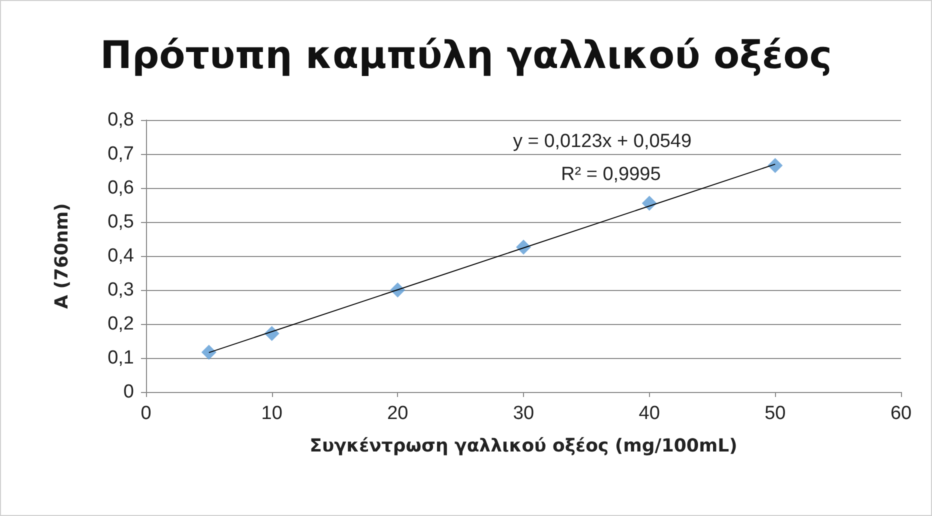  I want to click on y-tick-label: 0,1, so click(121, 358).